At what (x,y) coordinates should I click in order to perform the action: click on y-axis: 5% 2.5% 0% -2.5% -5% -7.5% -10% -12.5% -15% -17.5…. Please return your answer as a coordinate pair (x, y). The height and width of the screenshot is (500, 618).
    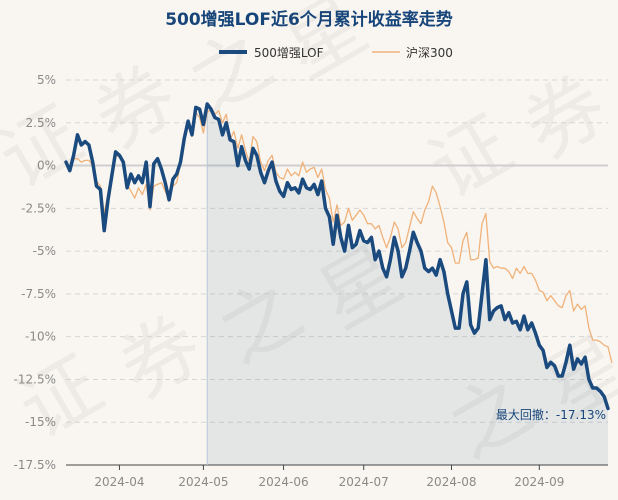
    Looking at the image, I should click on (35, 272).